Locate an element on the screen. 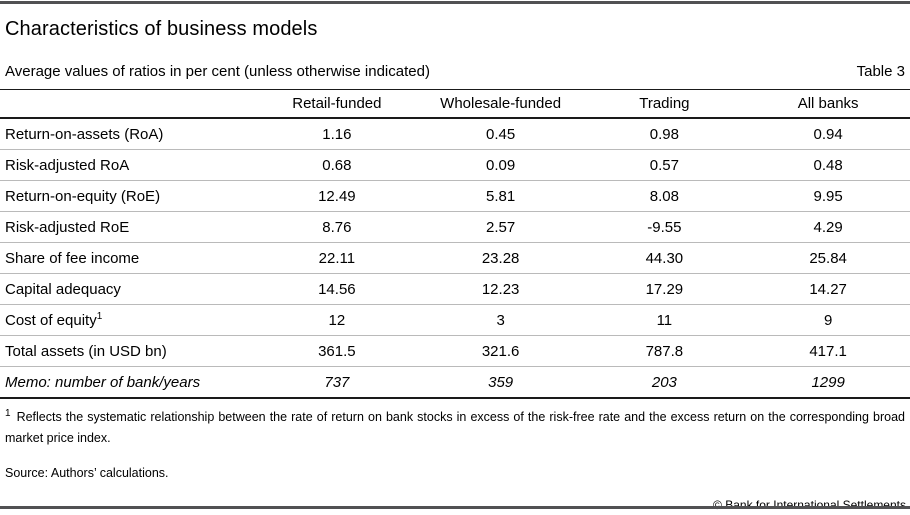 The image size is (910, 515). table-number-tag: Table 3 is located at coordinates (880, 71).